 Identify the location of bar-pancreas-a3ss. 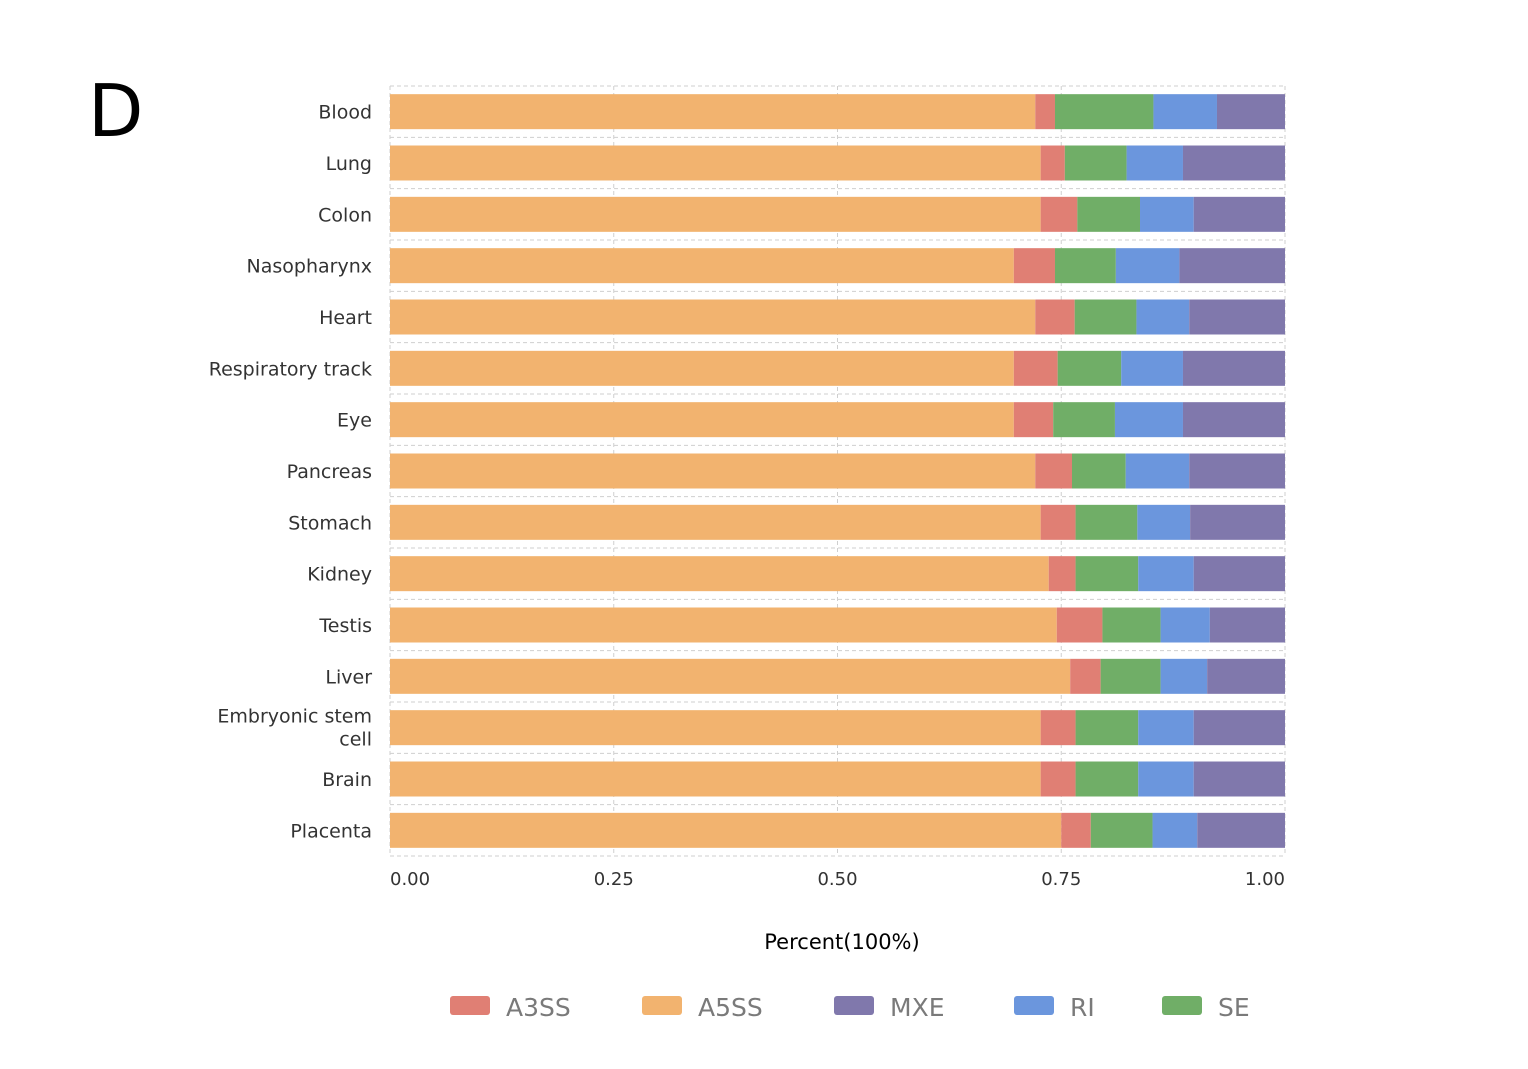
(1053, 471).